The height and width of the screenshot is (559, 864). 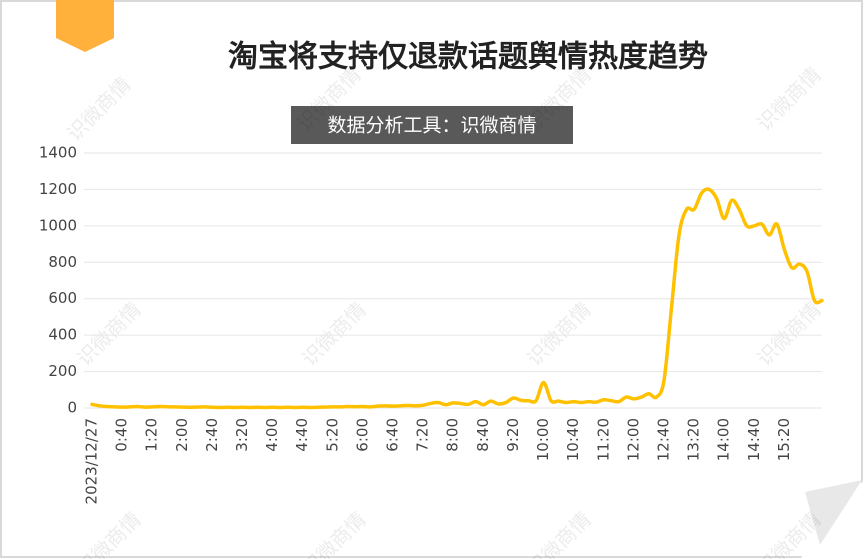 I want to click on x-tick-label: 5:20, so click(x=332, y=435).